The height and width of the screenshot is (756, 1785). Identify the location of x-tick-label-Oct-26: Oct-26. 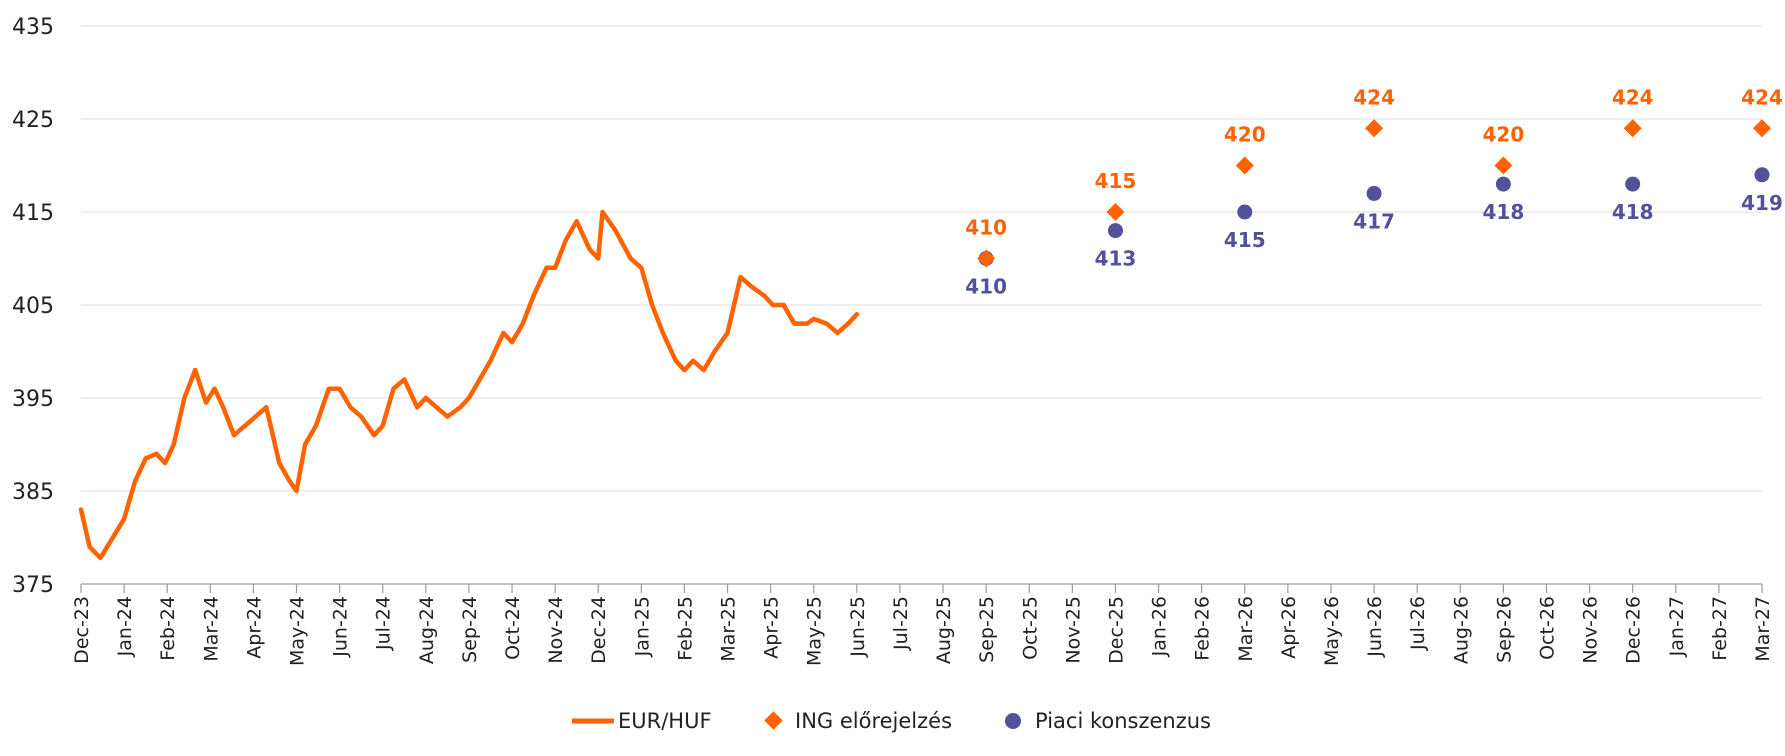
(1547, 628).